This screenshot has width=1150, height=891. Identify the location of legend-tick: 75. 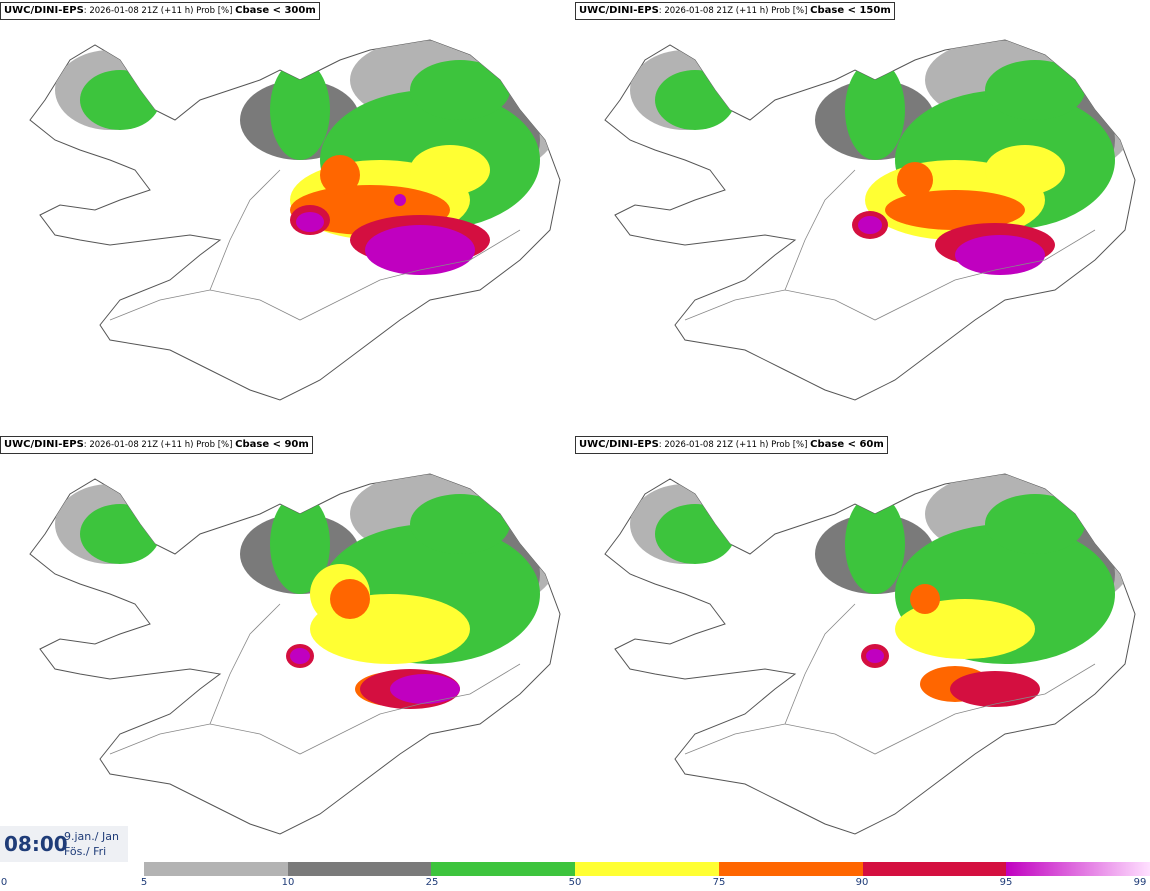
(719, 882).